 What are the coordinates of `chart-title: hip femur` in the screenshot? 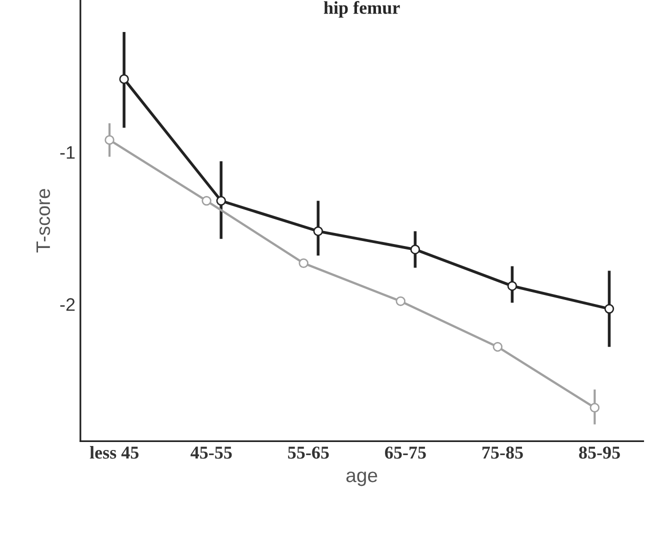 It's located at (362, 9).